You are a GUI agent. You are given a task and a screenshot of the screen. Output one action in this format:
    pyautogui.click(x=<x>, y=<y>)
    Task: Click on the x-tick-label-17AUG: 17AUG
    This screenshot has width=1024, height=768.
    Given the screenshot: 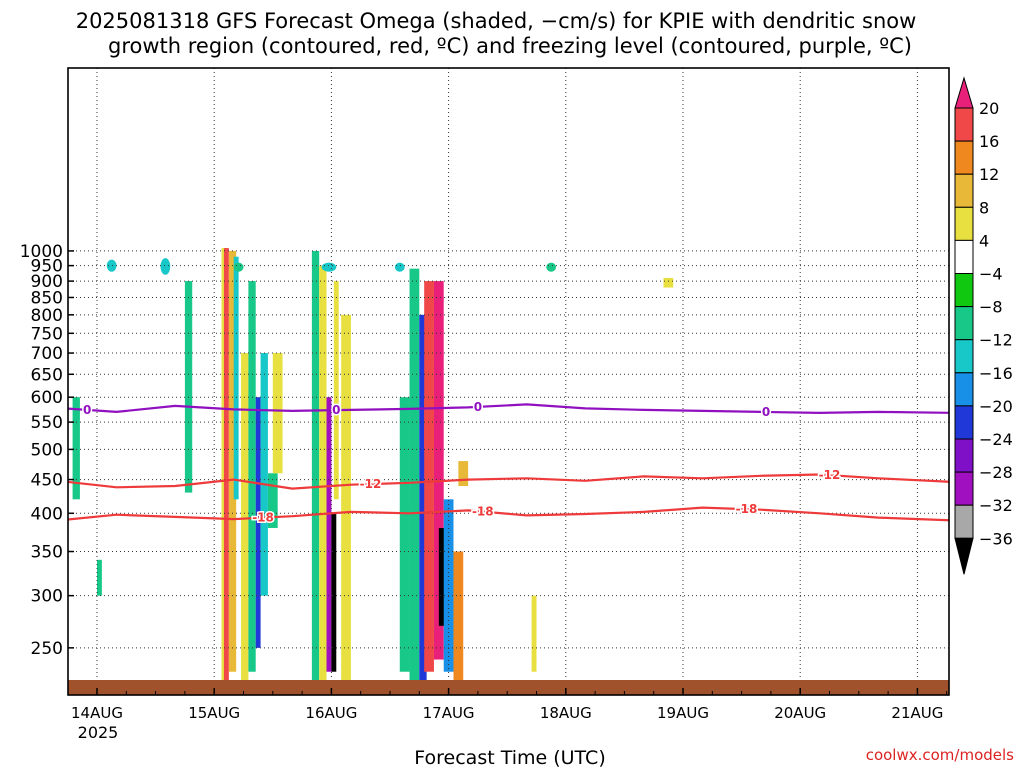 What is the action you would take?
    pyautogui.click(x=449, y=713)
    